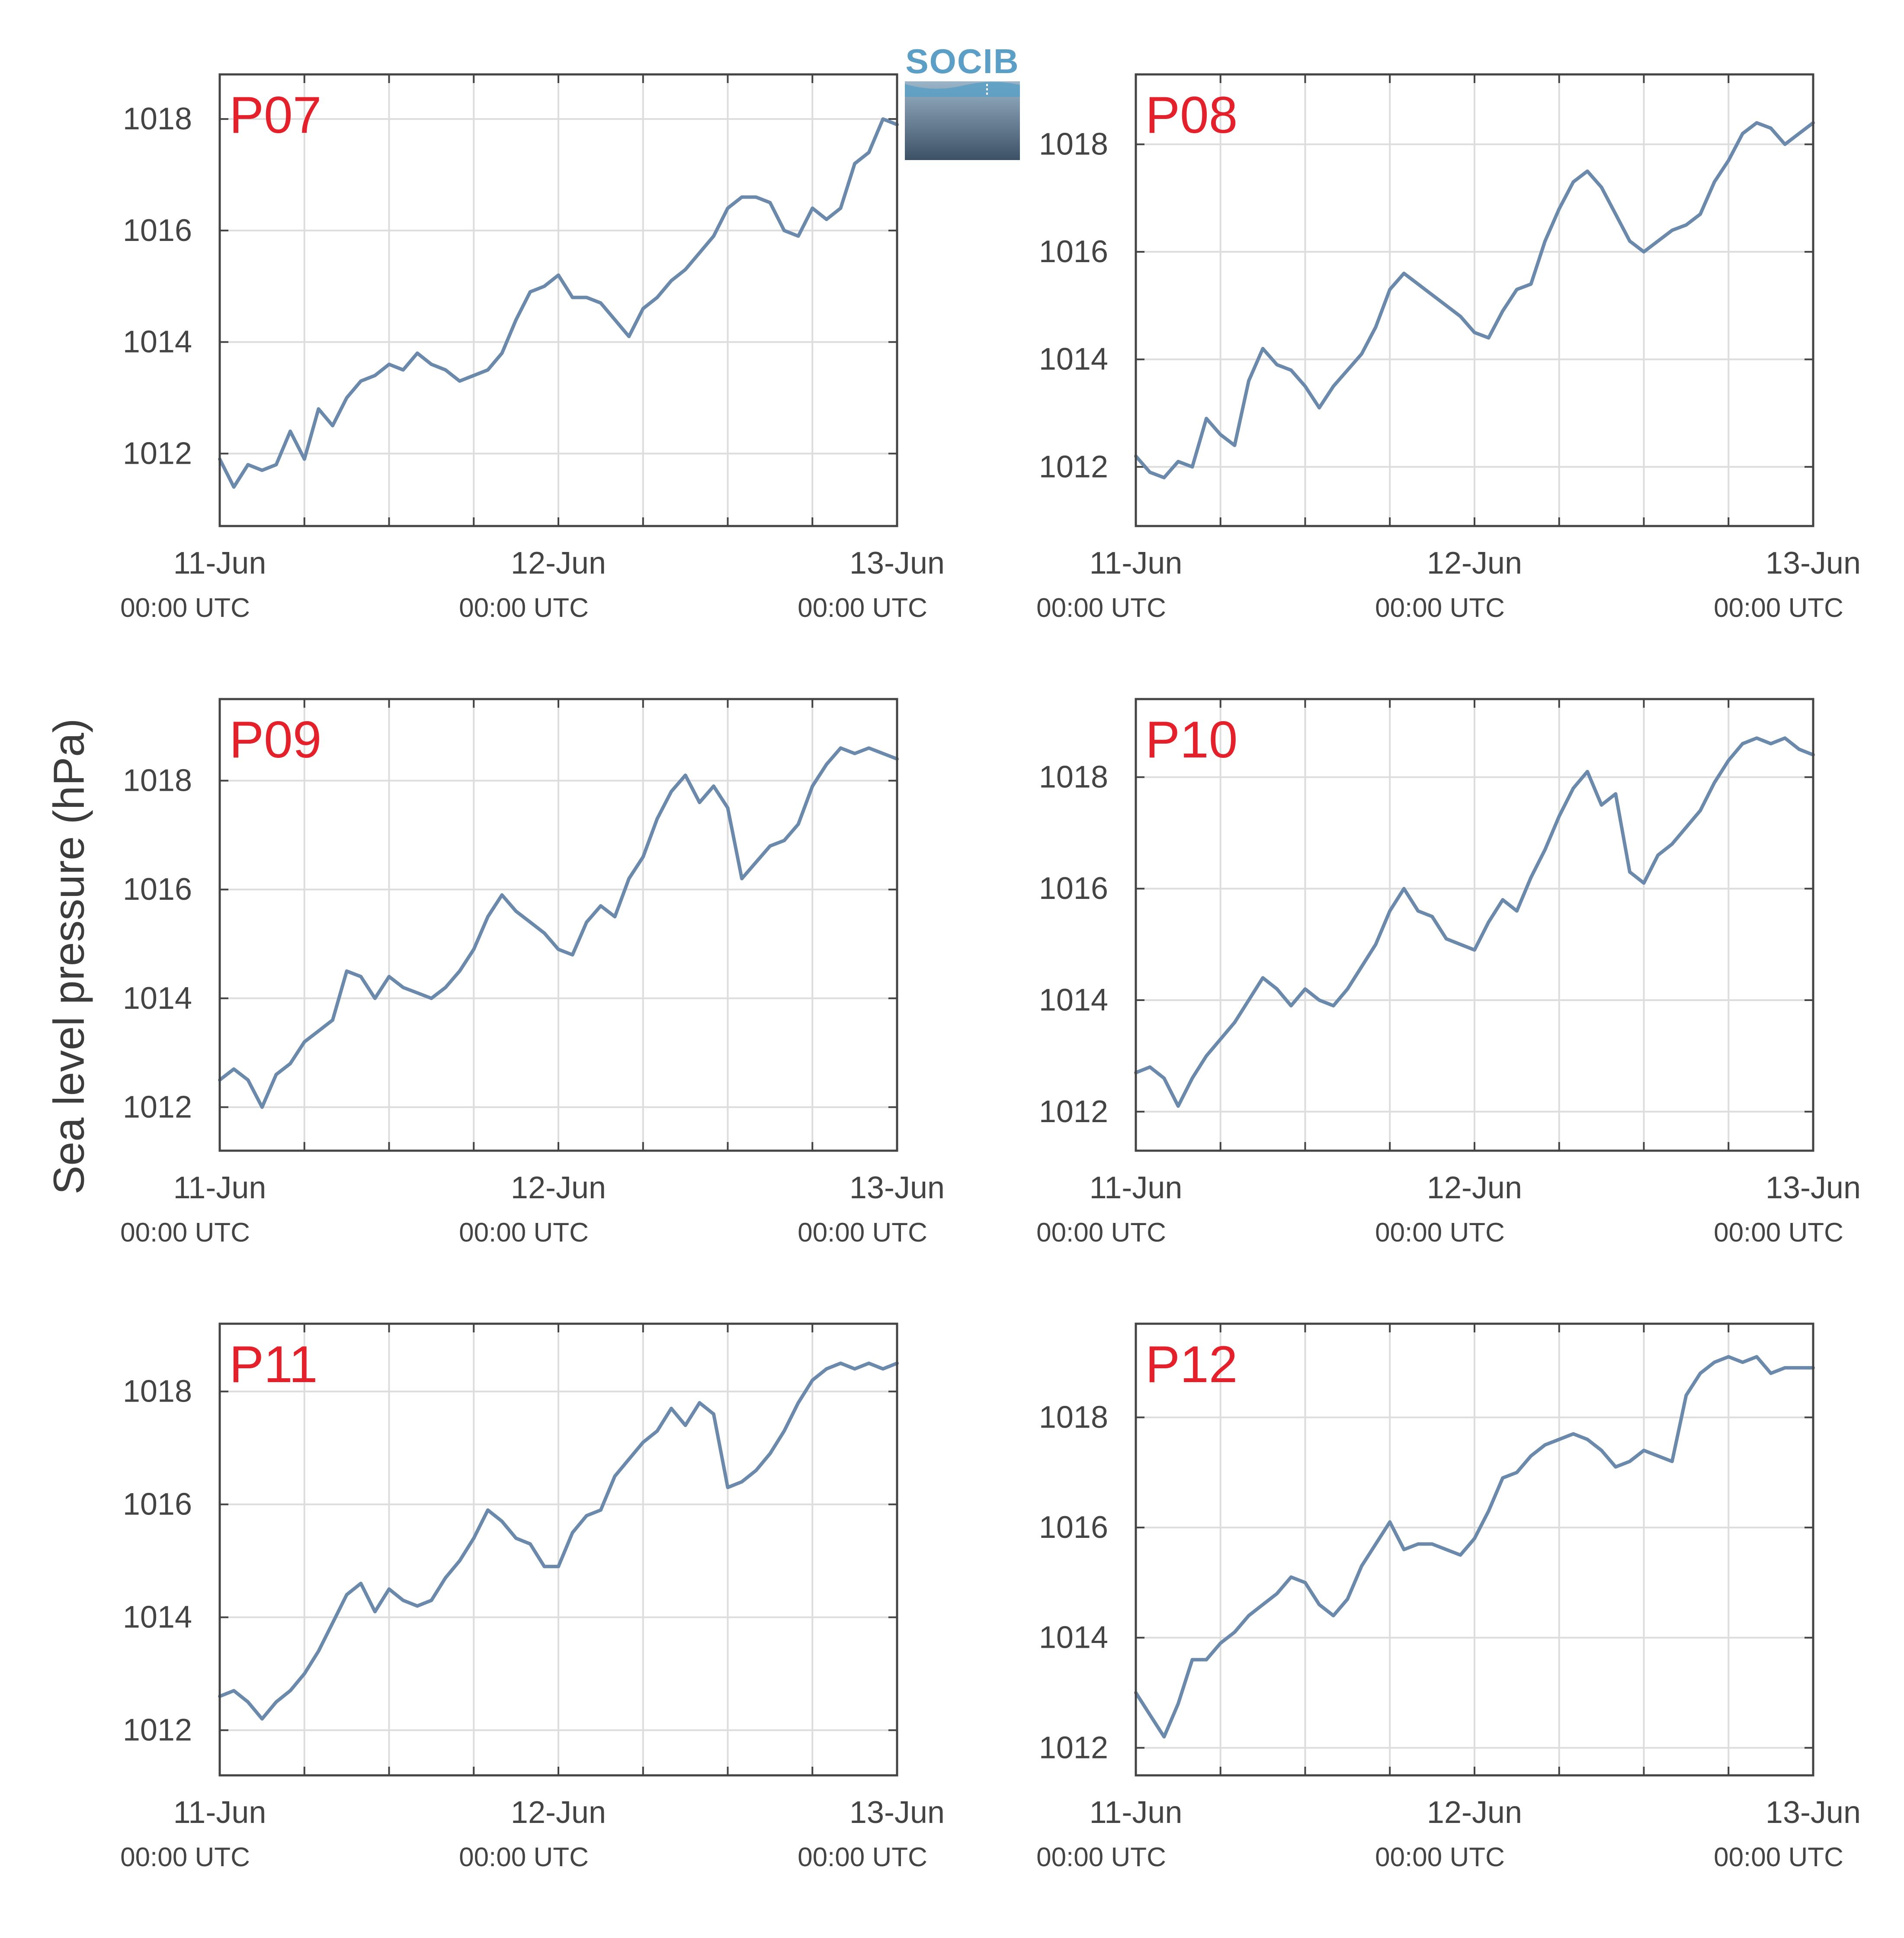 This screenshot has width=1904, height=1938. What do you see at coordinates (1136, 563) in the screenshot?
I see `x-tick-label-date: 11-Jun` at bounding box center [1136, 563].